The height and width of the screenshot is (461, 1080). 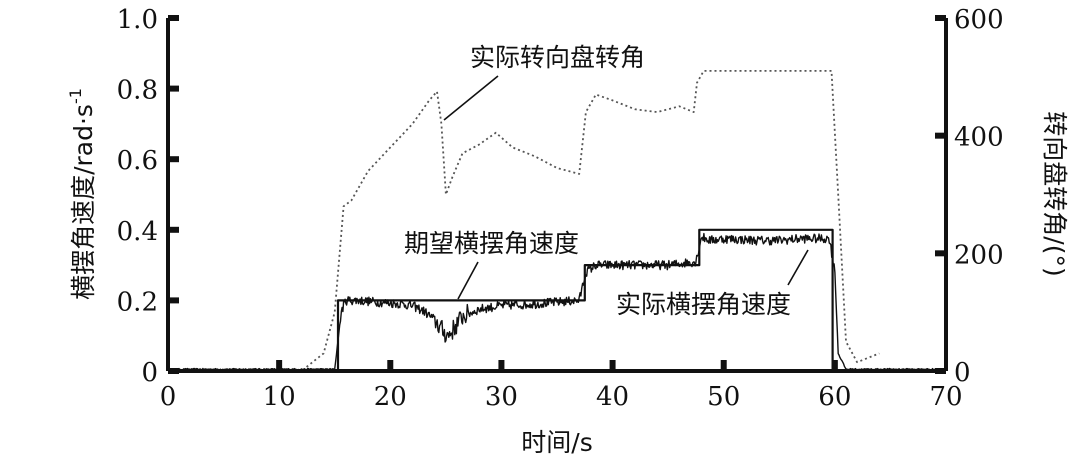 What do you see at coordinates (979, 138) in the screenshot?
I see `y-right-tick-label: 400` at bounding box center [979, 138].